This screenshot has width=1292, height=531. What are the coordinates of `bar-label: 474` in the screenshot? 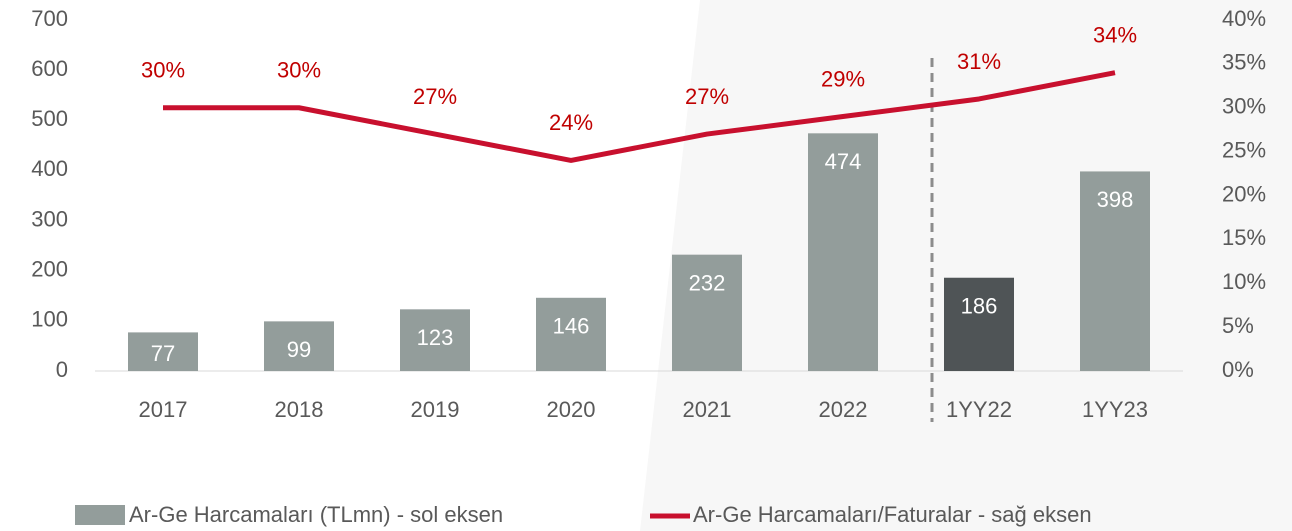 It's located at (843, 161).